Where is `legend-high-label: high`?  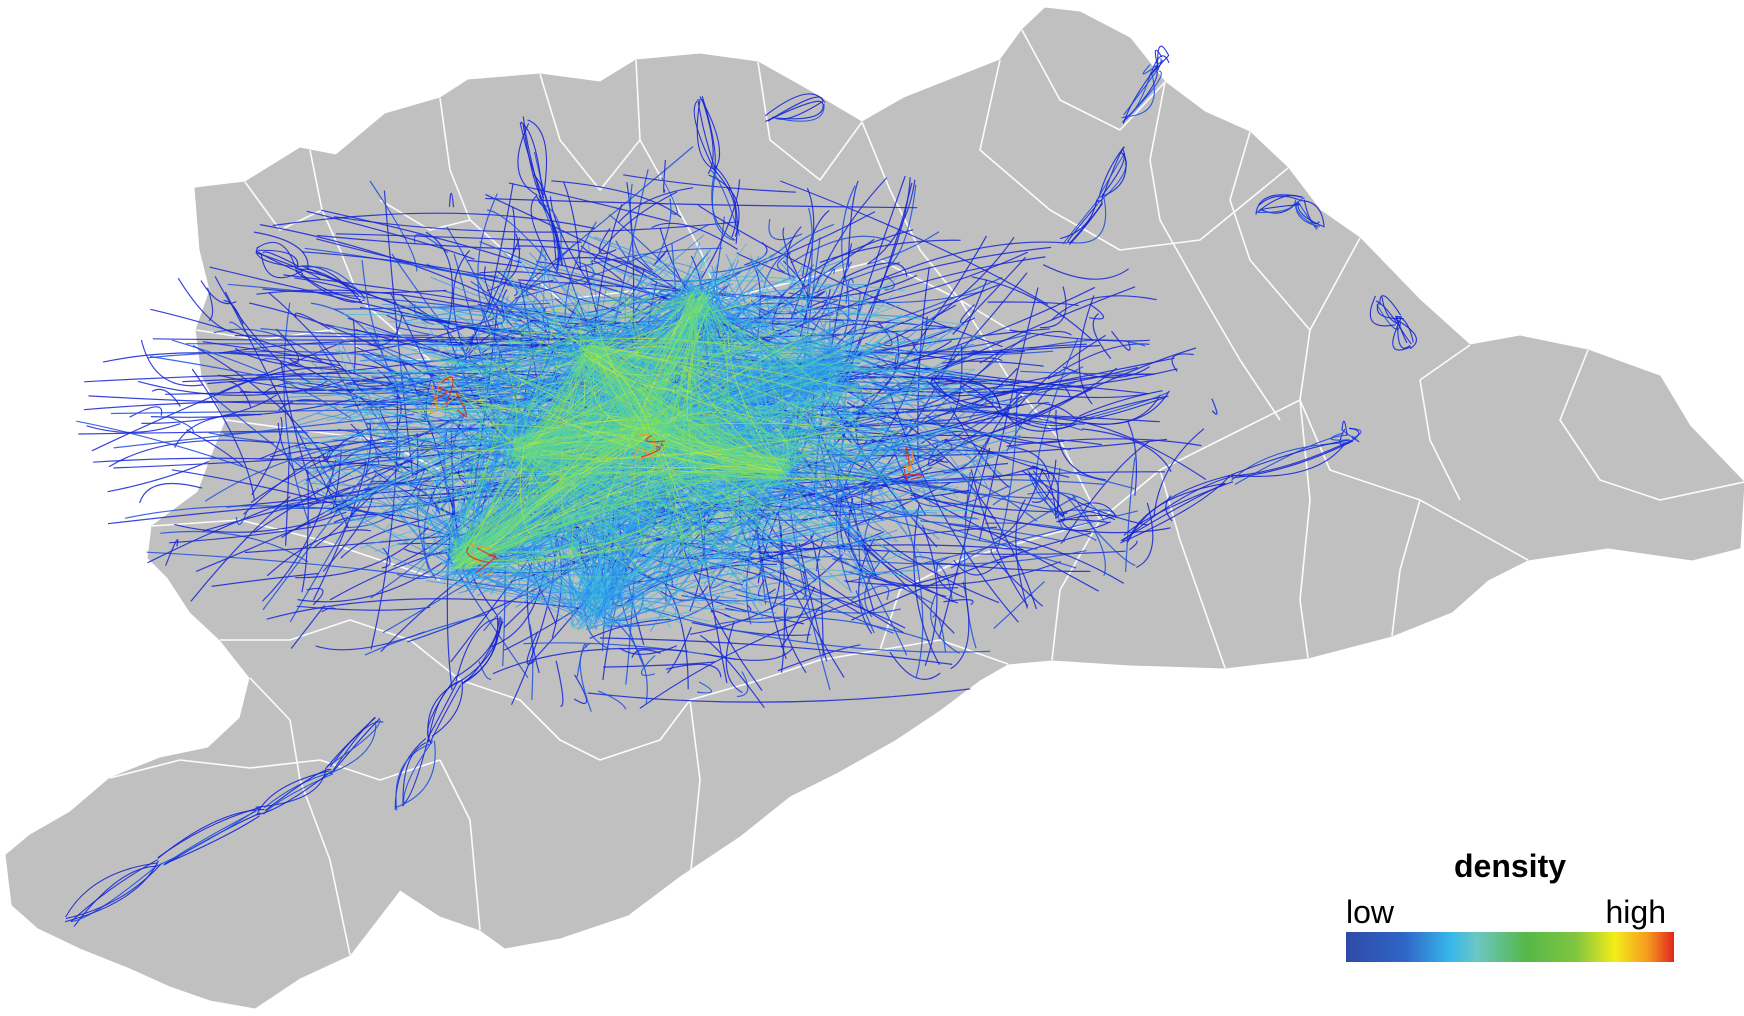
legend-high-label: high is located at coordinates (1636, 912).